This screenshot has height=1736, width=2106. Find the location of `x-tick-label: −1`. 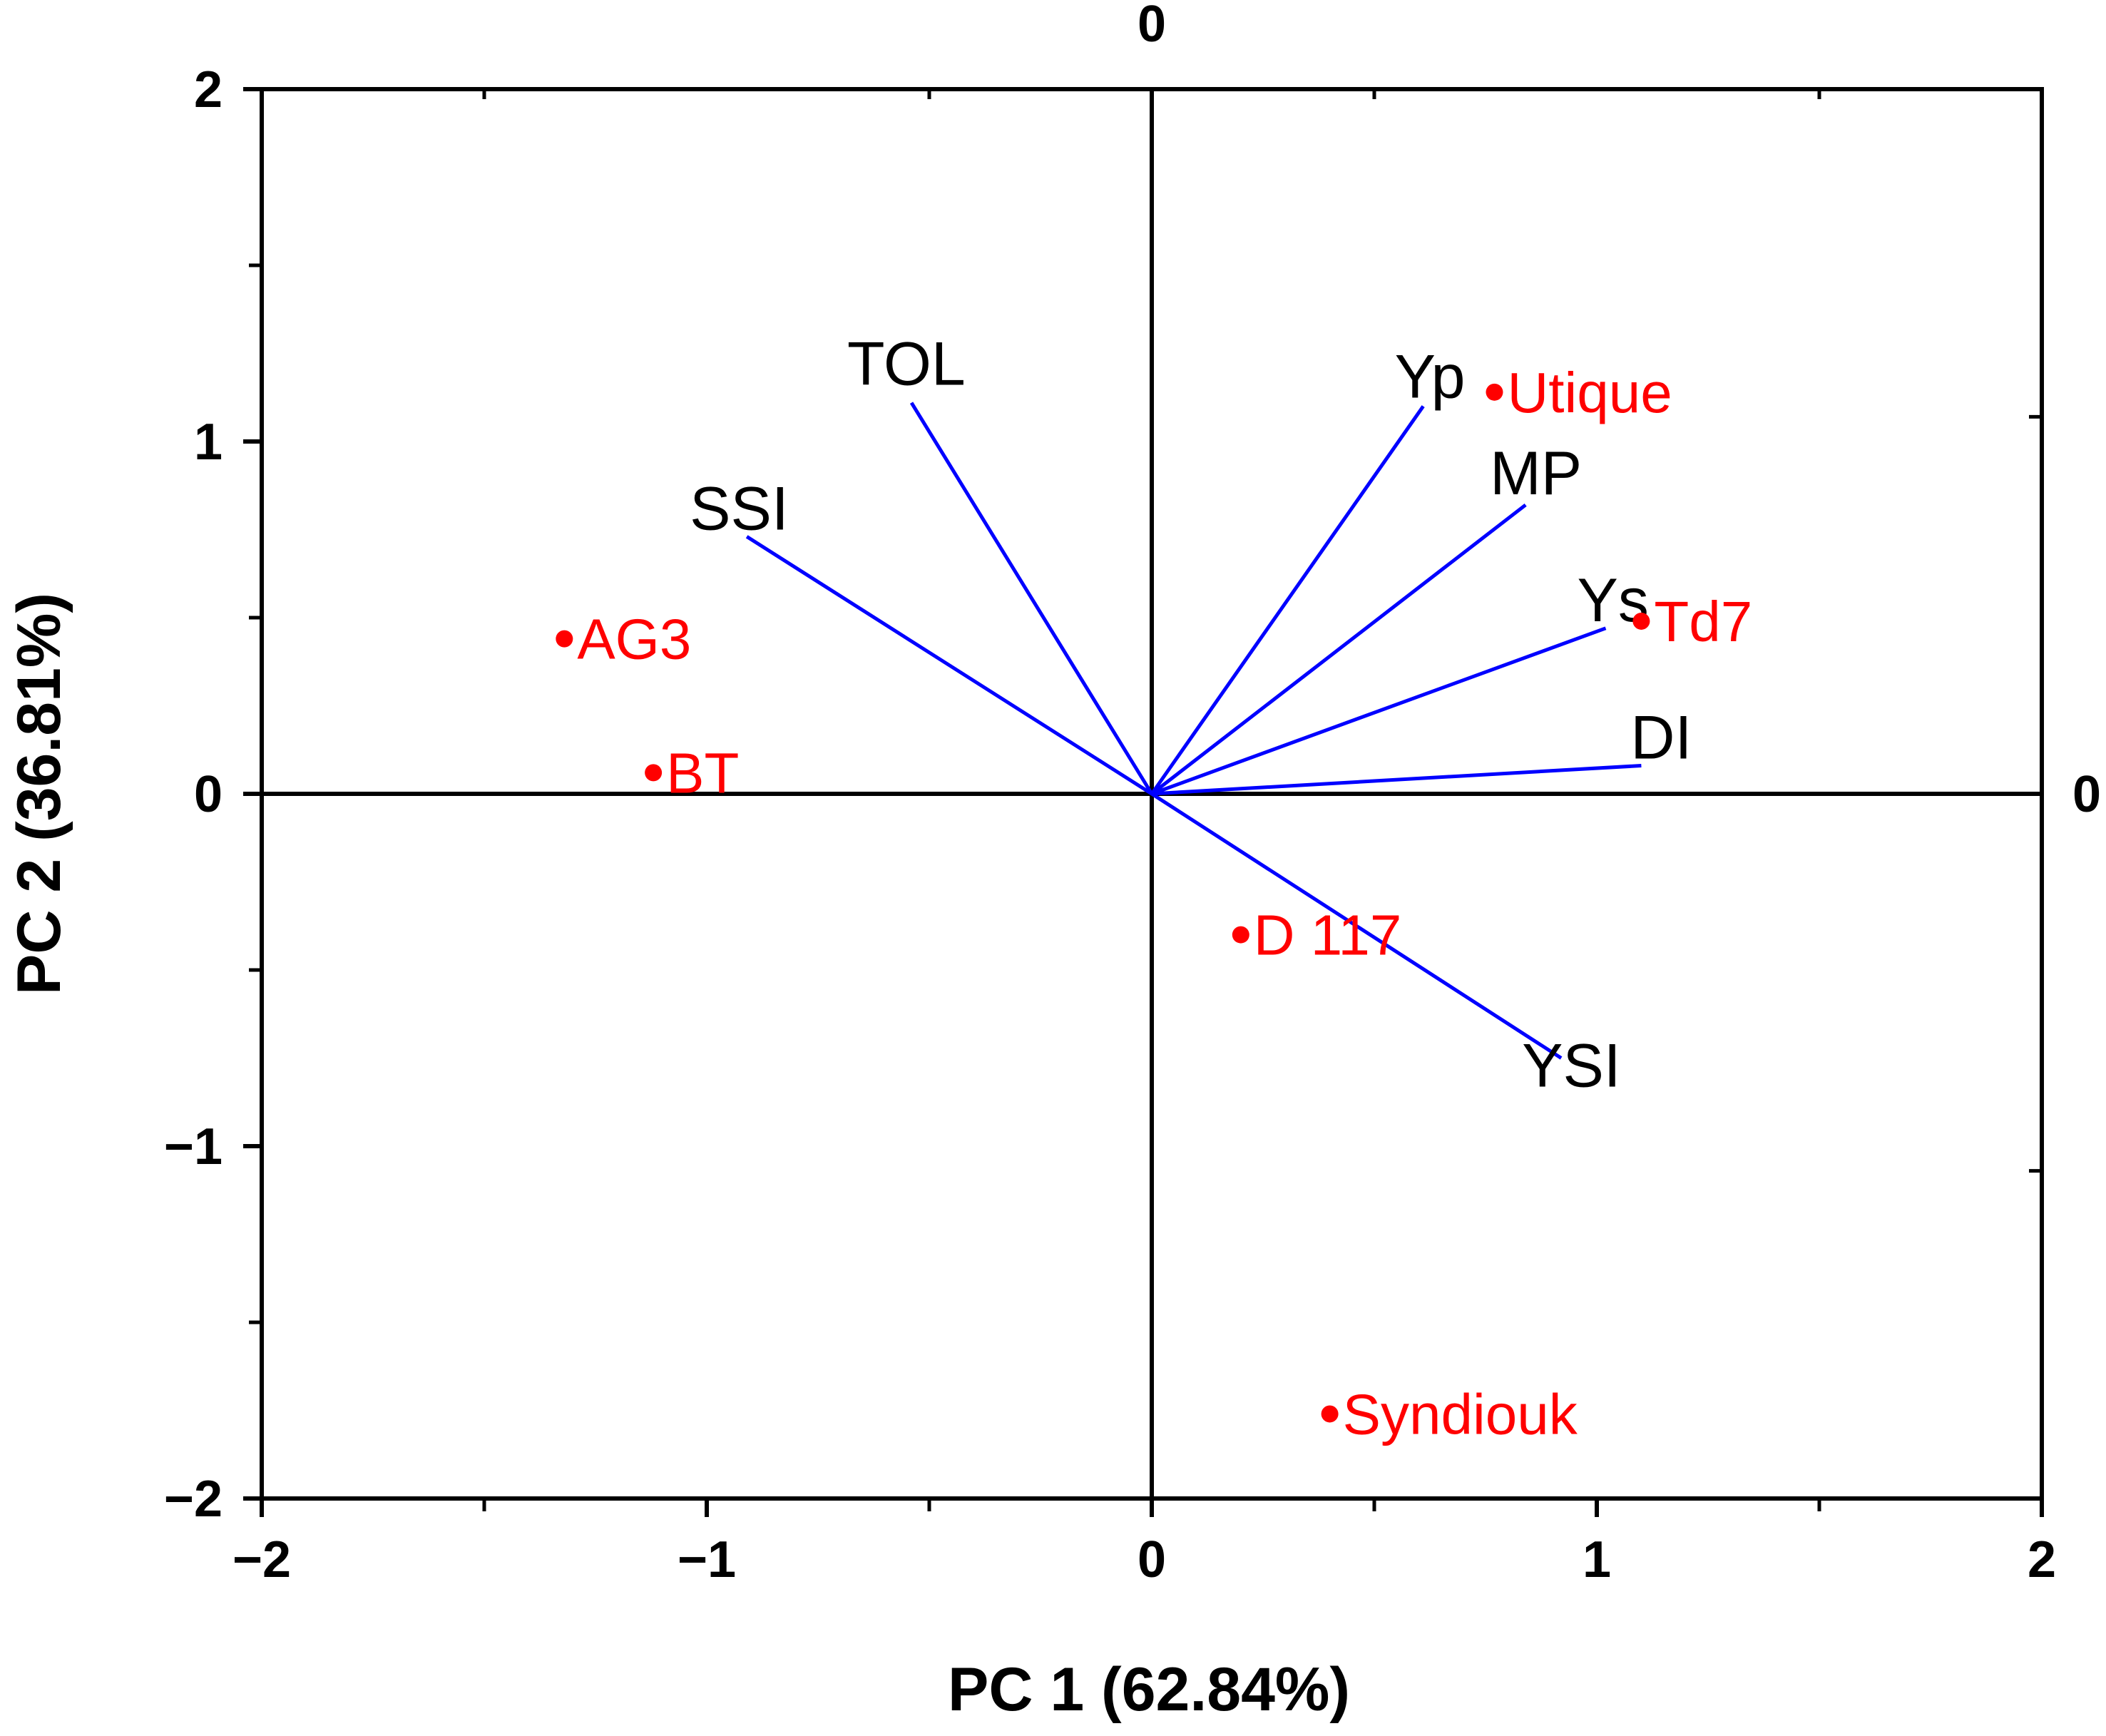

x-tick-label: −1 is located at coordinates (707, 1559).